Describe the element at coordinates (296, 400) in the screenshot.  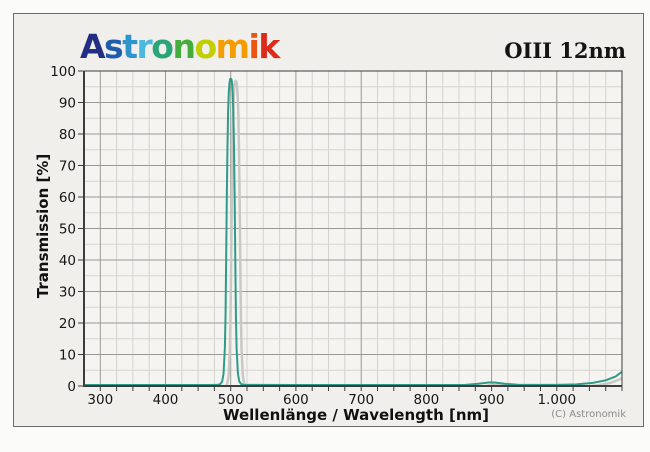
I see `x-tick-label: 600` at that location.